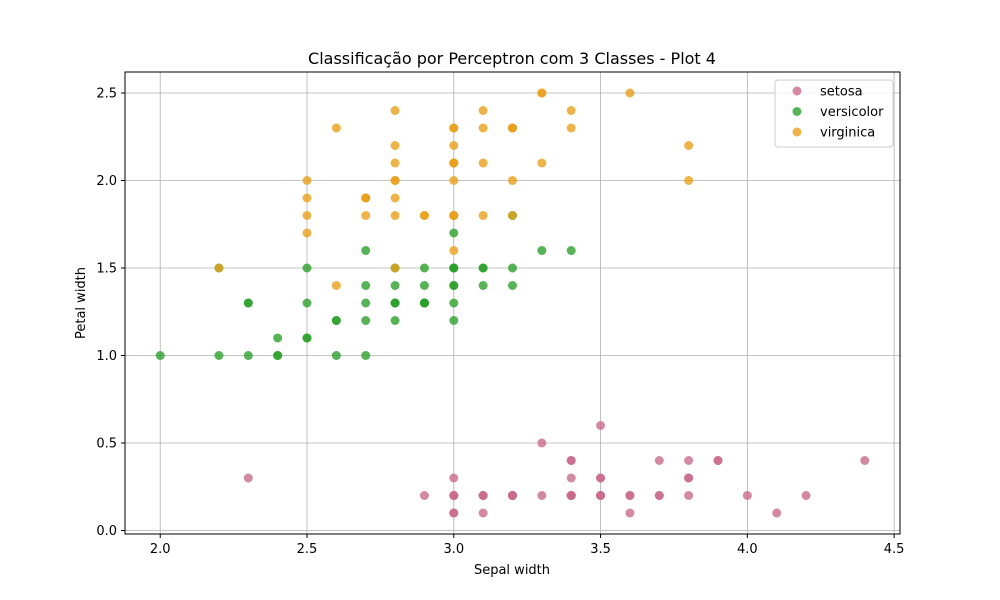  I want to click on legend-marker-virginica, so click(797, 132).